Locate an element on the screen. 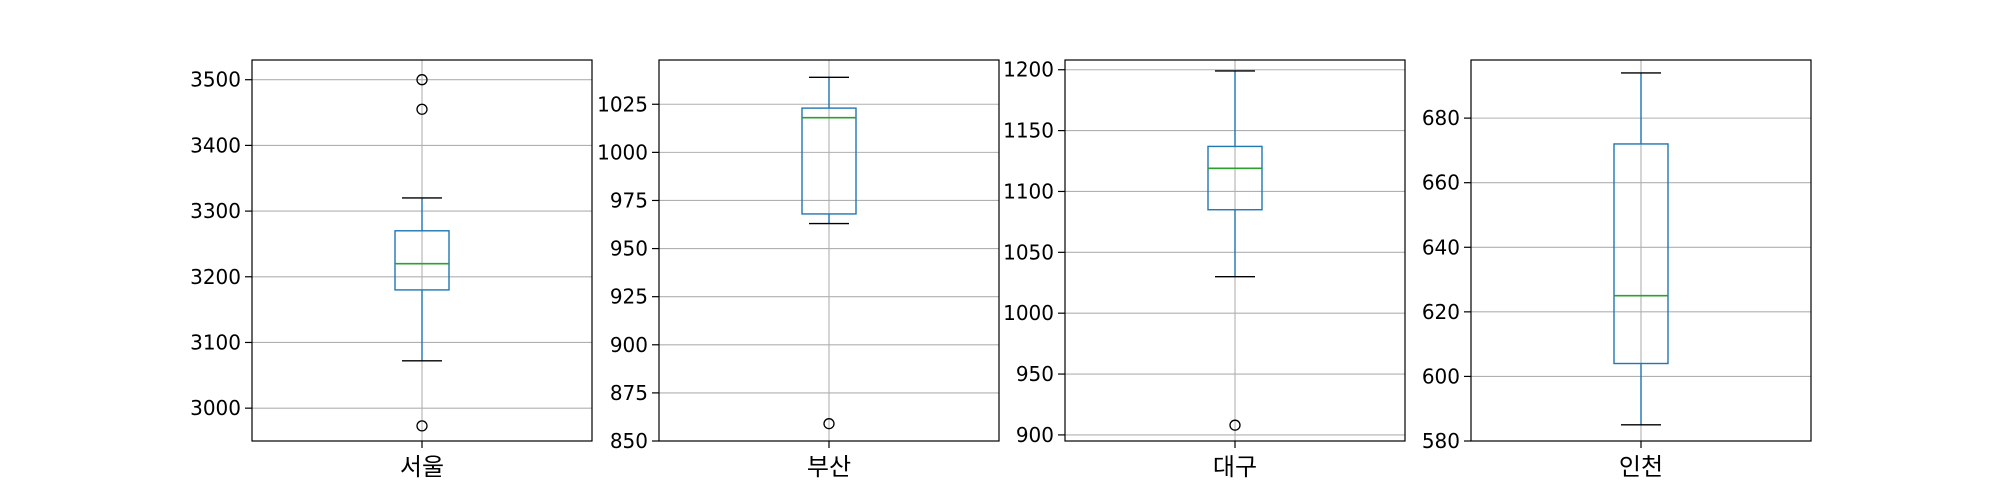 The height and width of the screenshot is (500, 2000). y-tick-label: 660 is located at coordinates (1441, 183).